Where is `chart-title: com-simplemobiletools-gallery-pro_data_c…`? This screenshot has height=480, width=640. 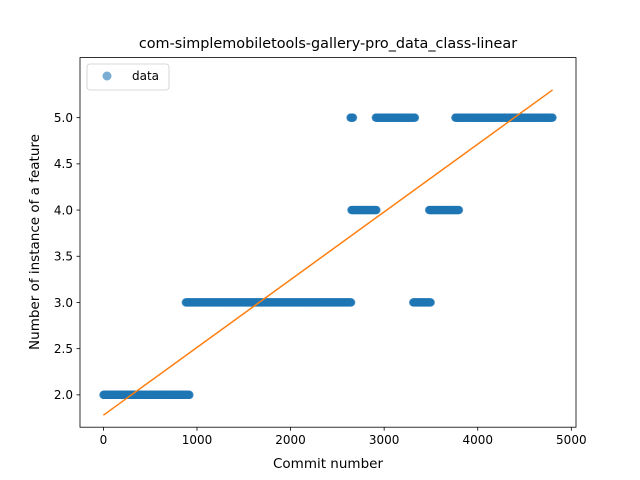 chart-title: com-simplemobiletools-gallery-pro_data_c… is located at coordinates (328, 44).